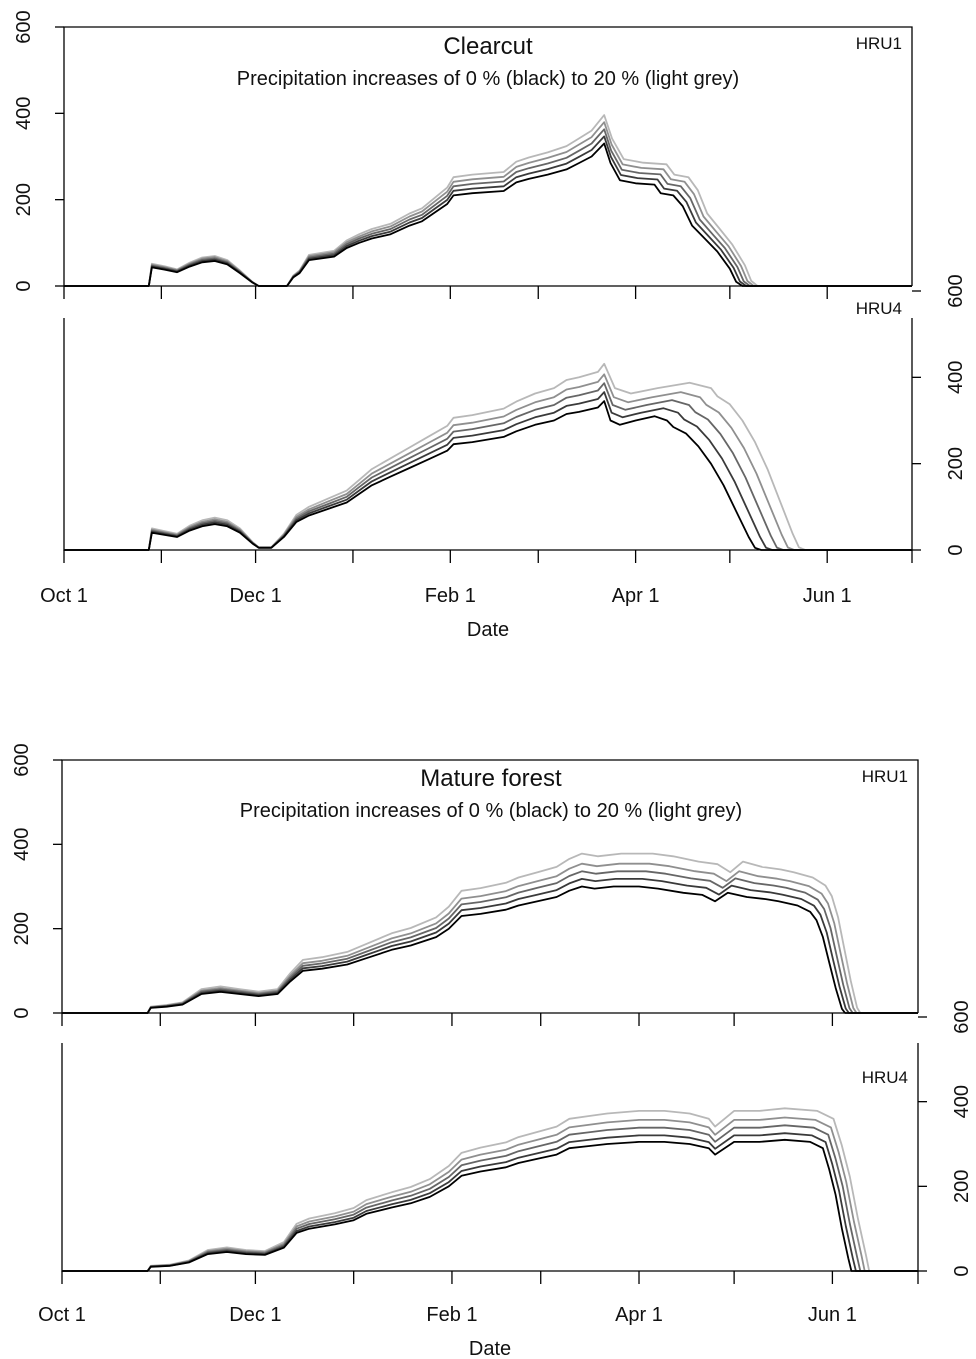  Describe the element at coordinates (491, 778) in the screenshot. I see `chart-mature-forest-title: Mature forest` at that location.